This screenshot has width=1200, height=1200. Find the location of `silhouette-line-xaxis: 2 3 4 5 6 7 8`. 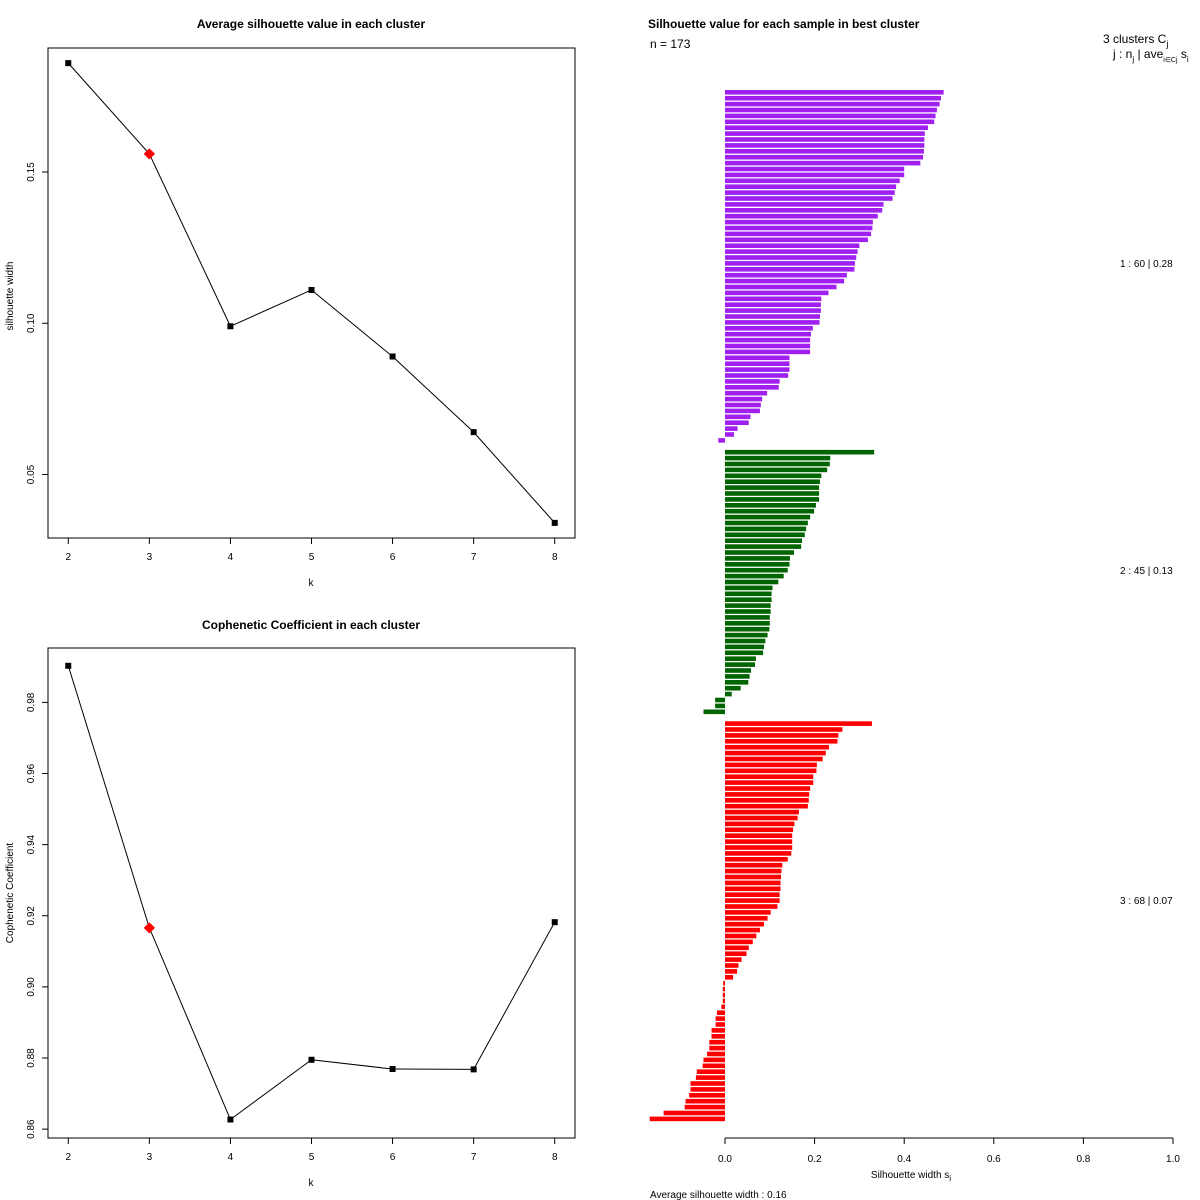

silhouette-line-xaxis: 2 3 4 5 6 7 8 is located at coordinates (311, 550).